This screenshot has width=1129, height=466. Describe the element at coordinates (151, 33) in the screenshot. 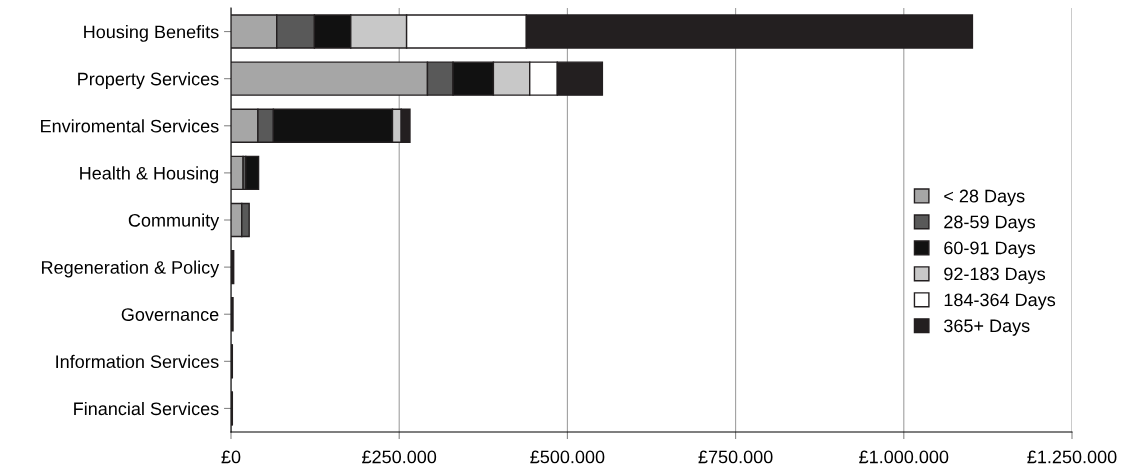

I see `y-tick-label: Housing Benefits` at that location.